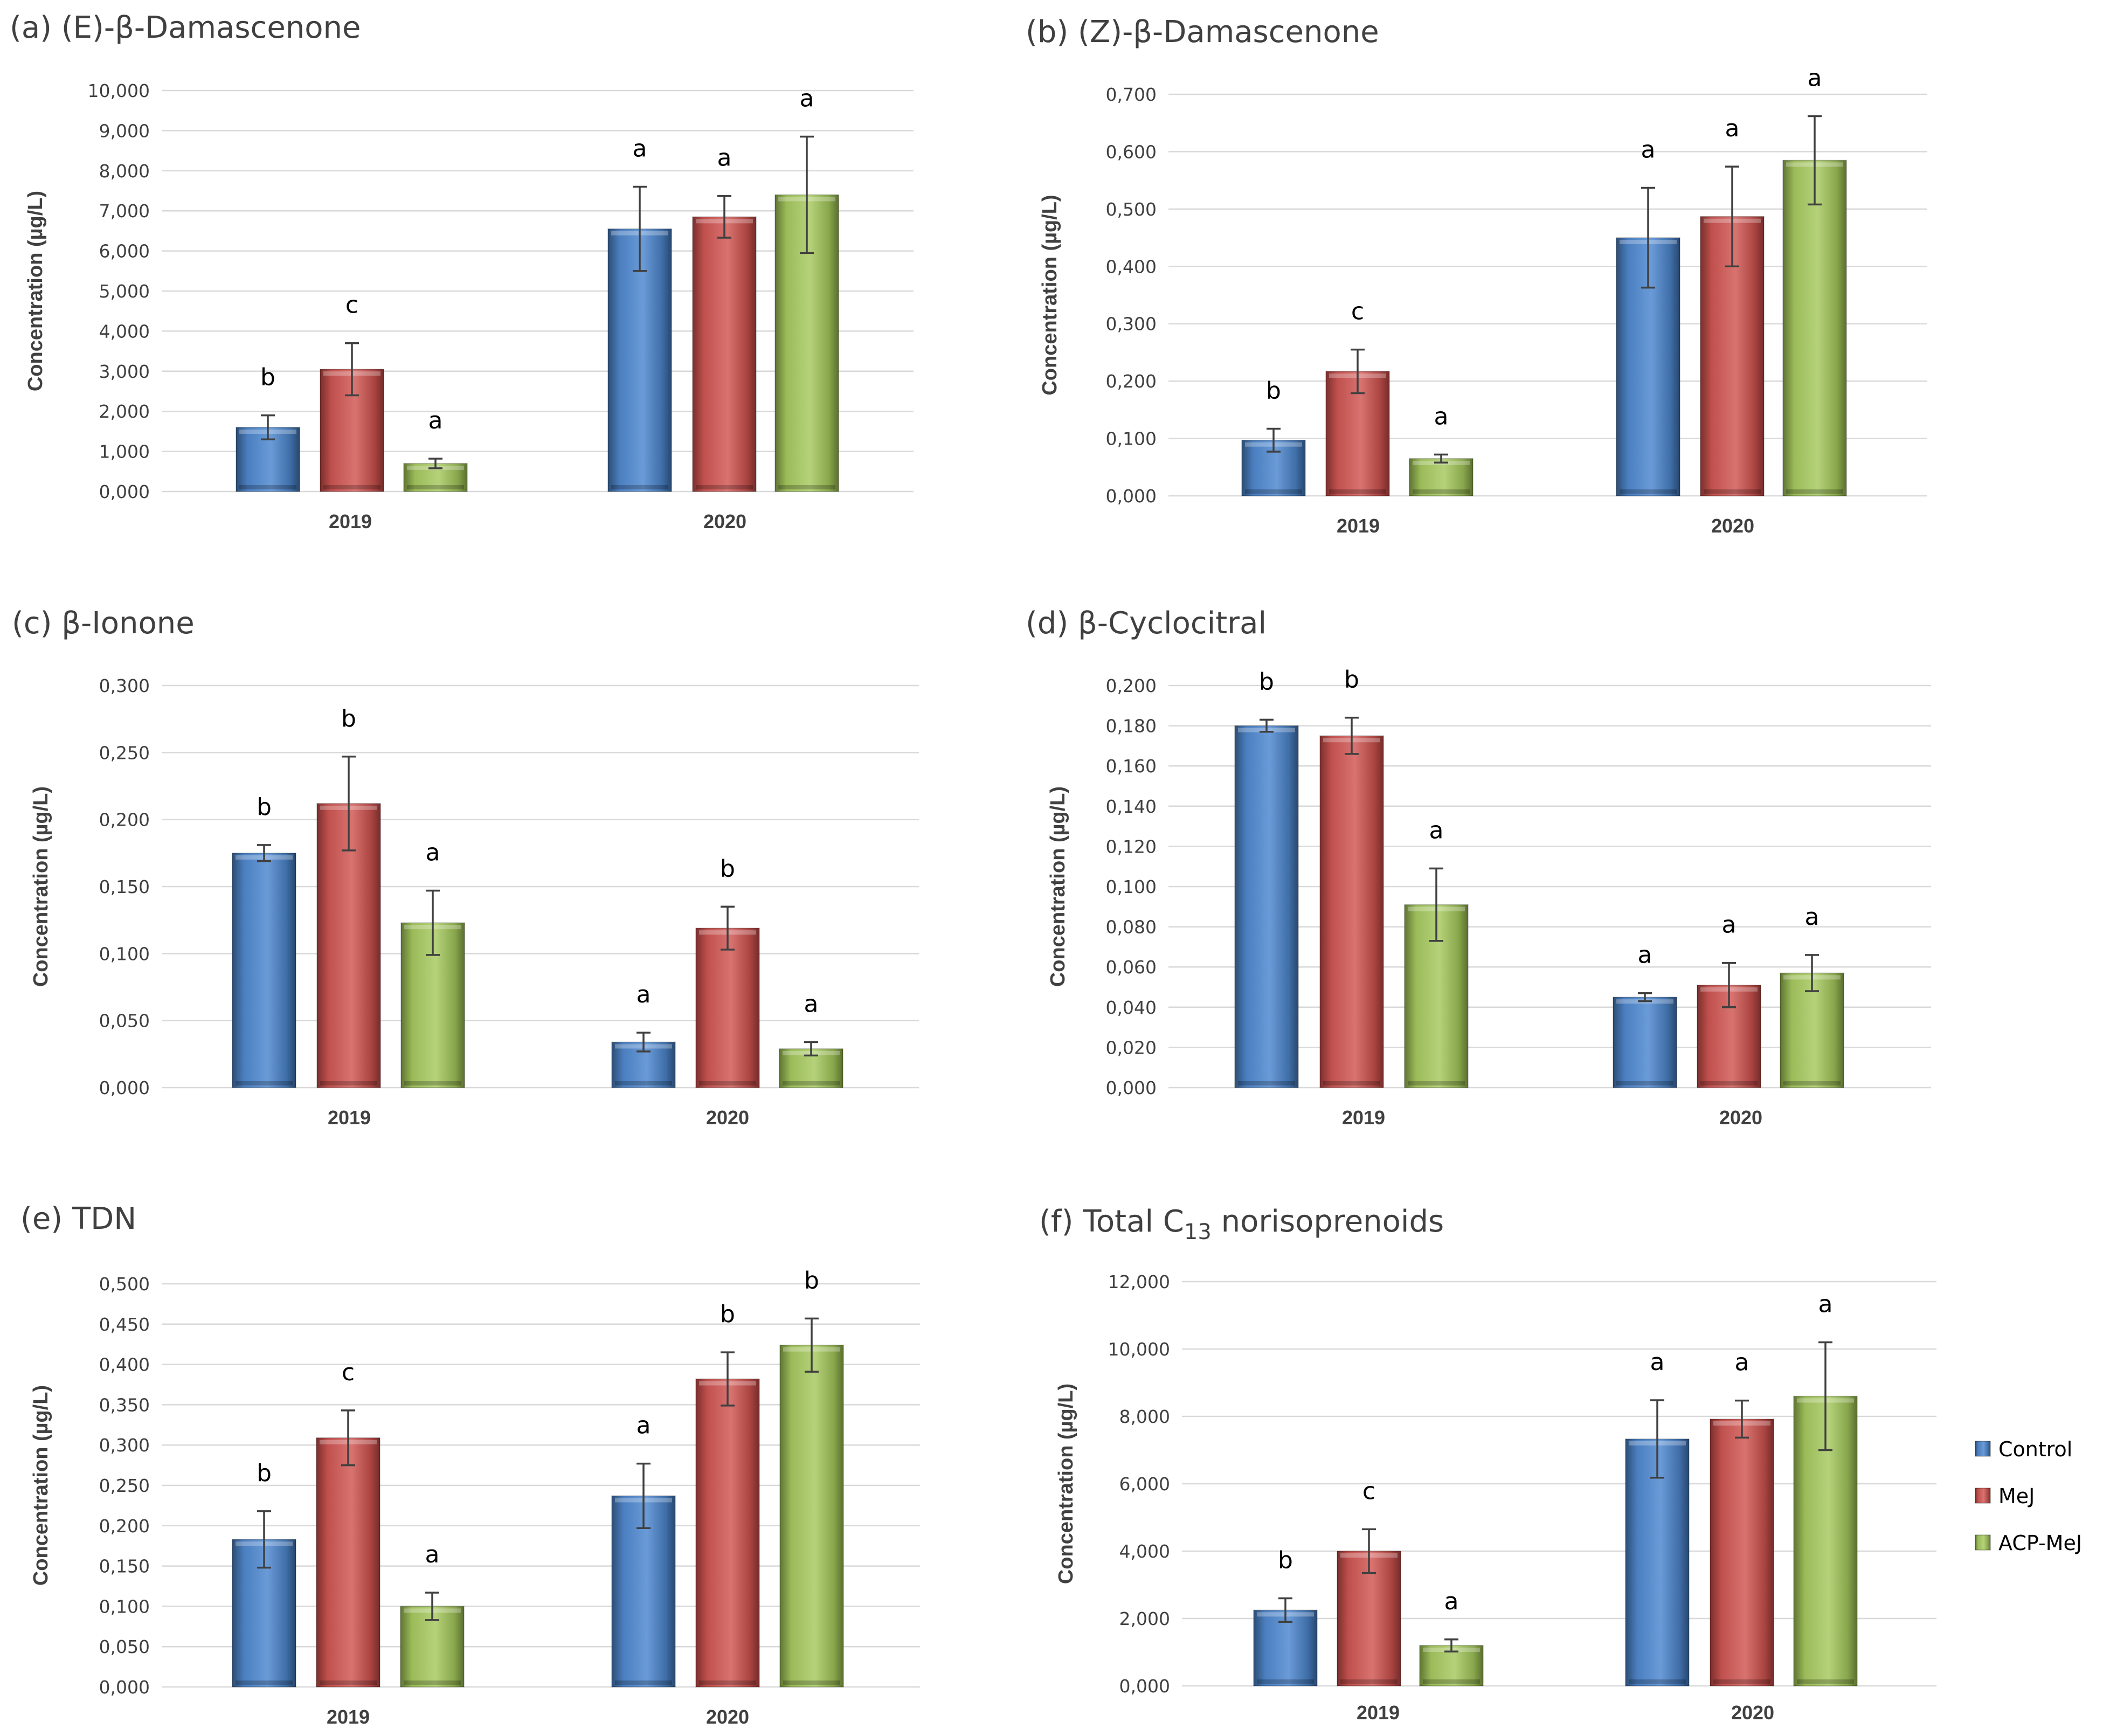 The width and height of the screenshot is (2103, 1736). Describe the element at coordinates (124, 331) in the screenshot. I see `y-tick-label: 4,000` at that location.